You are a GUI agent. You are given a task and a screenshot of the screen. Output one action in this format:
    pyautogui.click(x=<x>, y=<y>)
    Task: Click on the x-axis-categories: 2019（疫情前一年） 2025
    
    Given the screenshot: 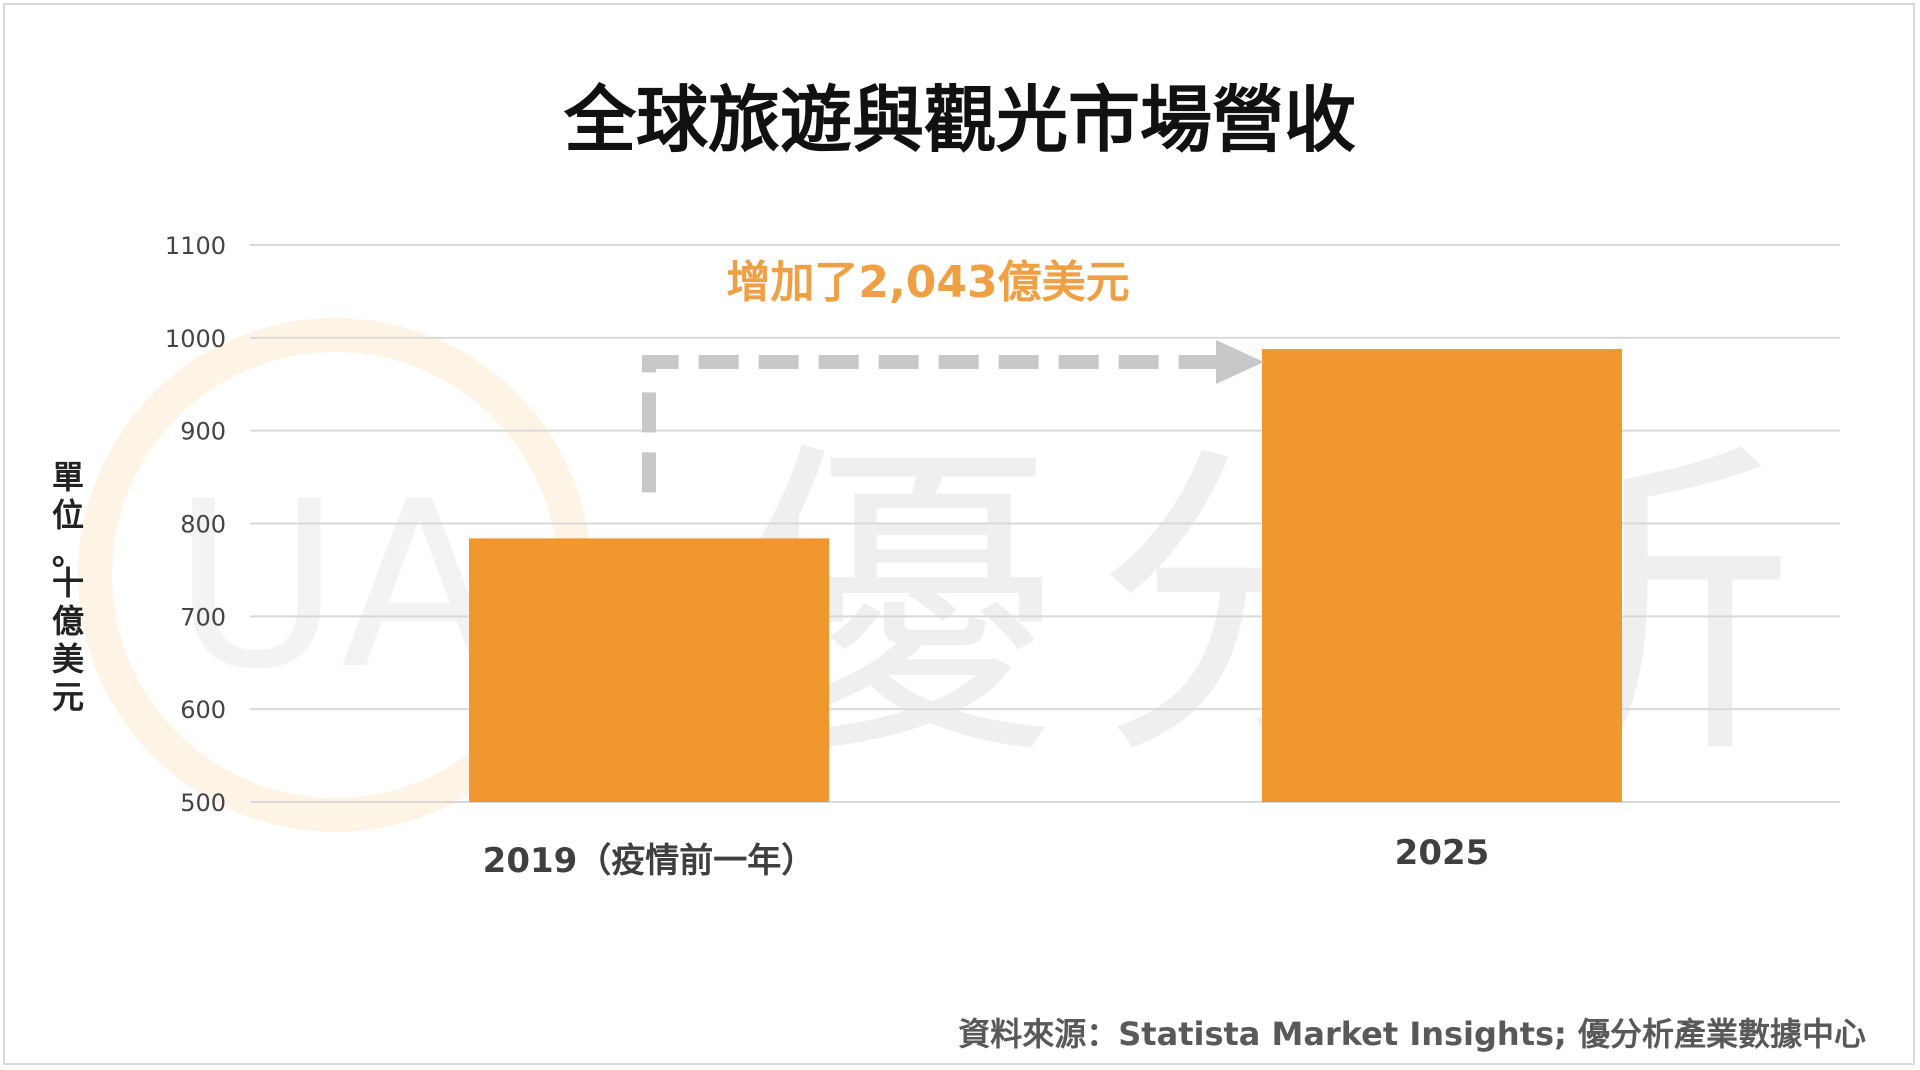 What is the action you would take?
    pyautogui.click(x=986, y=857)
    